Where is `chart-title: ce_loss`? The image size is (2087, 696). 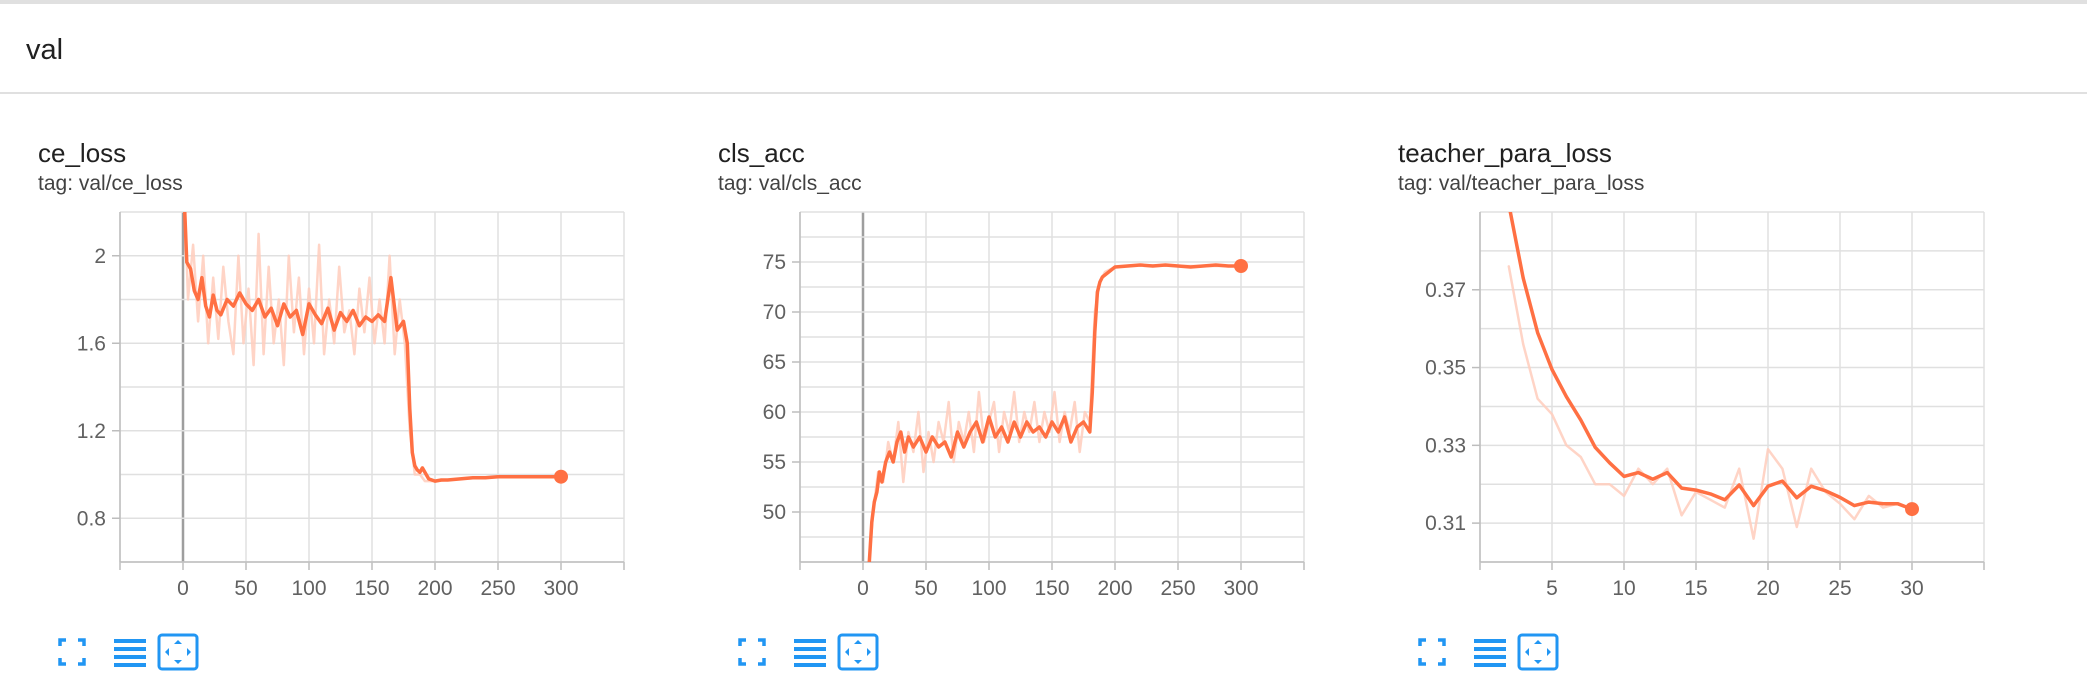
chart-title: ce_loss is located at coordinates (82, 153).